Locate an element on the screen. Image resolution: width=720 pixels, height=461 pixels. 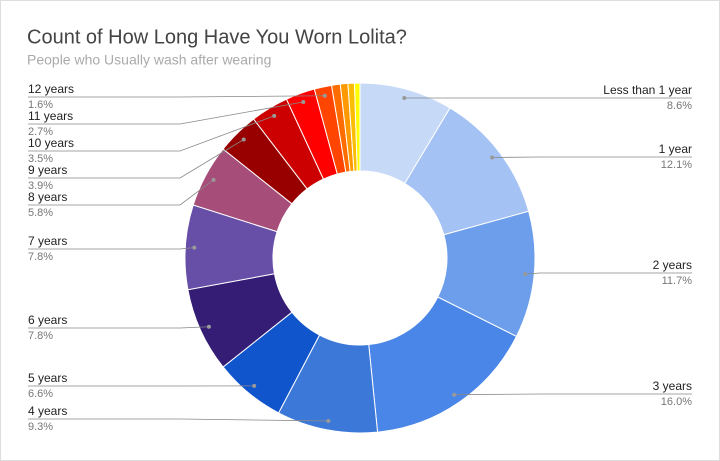
slice-label: 9 years is located at coordinates (47, 170).